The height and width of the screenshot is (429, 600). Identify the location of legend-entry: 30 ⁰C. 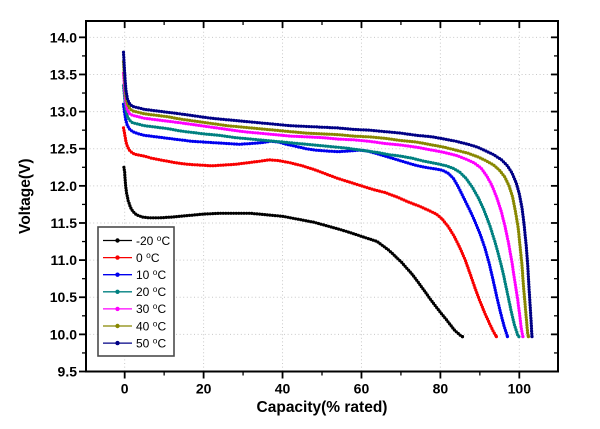
(134, 309).